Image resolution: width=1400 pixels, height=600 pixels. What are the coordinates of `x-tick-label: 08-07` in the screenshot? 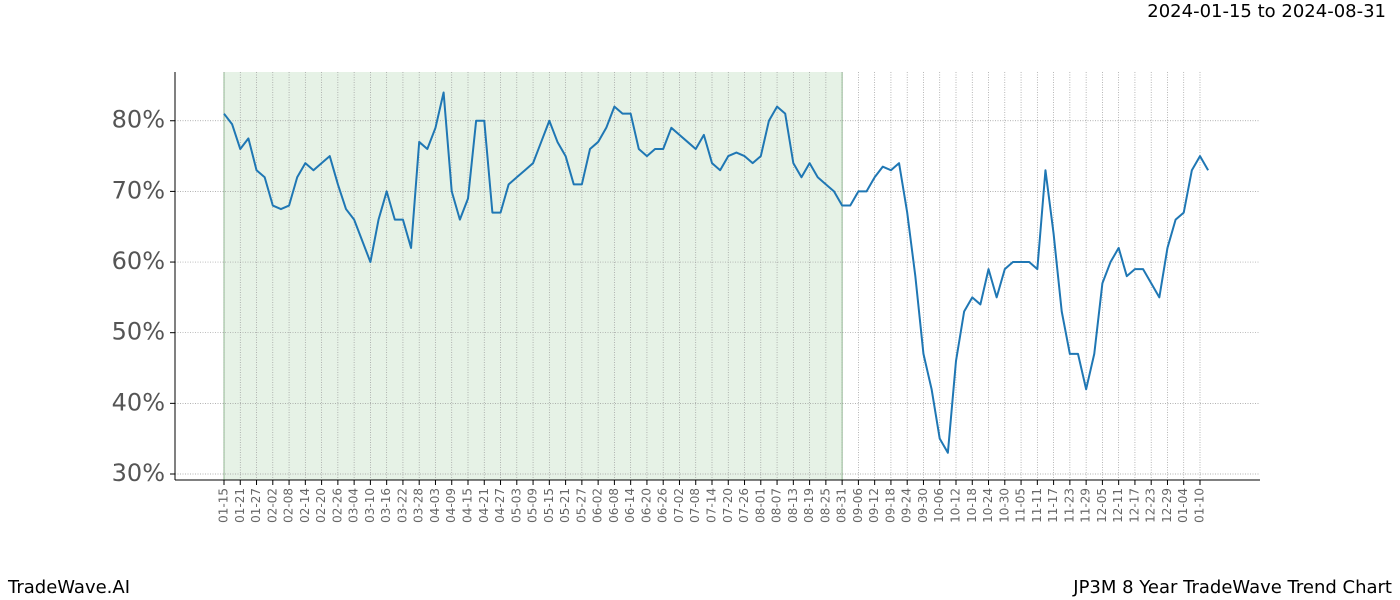 It's located at (777, 505).